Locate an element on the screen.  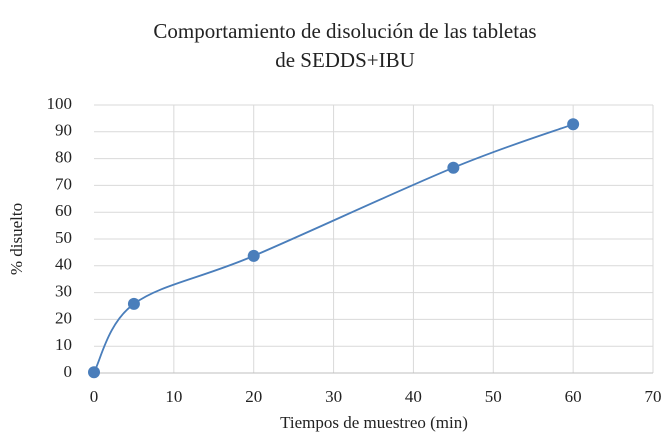
y-tick-label: 70 is located at coordinates (63, 183).